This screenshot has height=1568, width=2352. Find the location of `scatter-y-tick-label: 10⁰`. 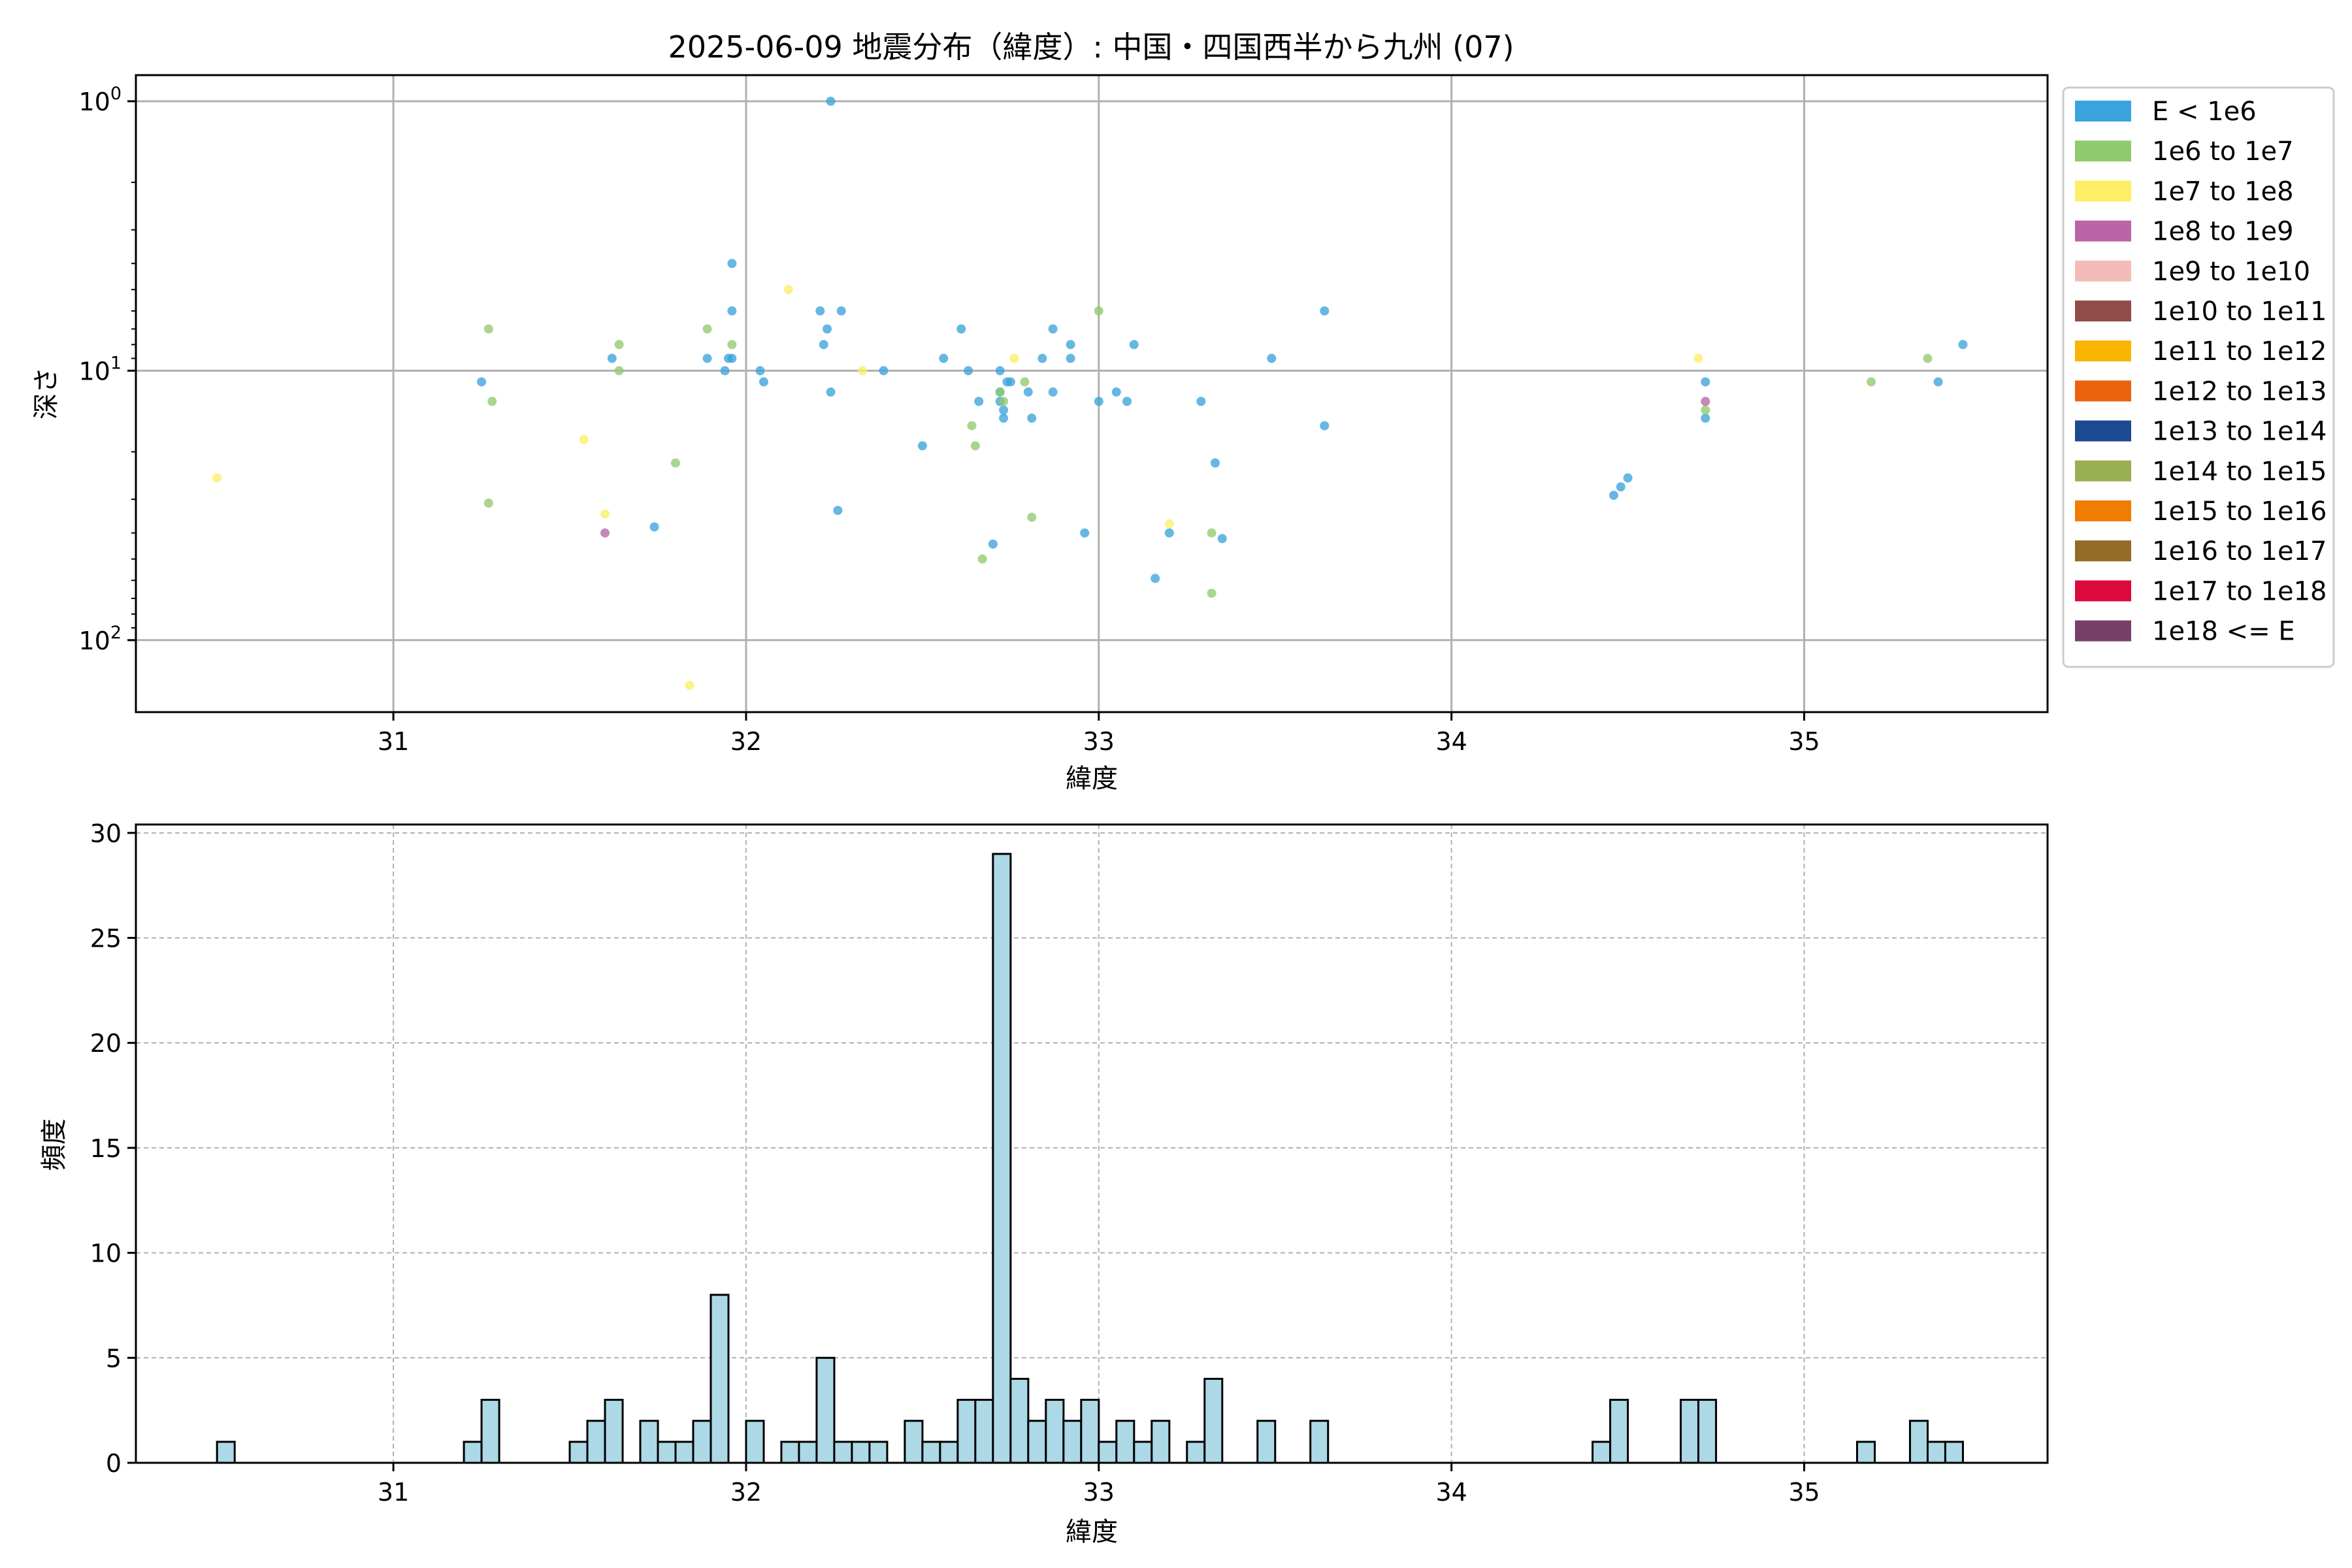

scatter-y-tick-label: 10⁰ is located at coordinates (100, 100).